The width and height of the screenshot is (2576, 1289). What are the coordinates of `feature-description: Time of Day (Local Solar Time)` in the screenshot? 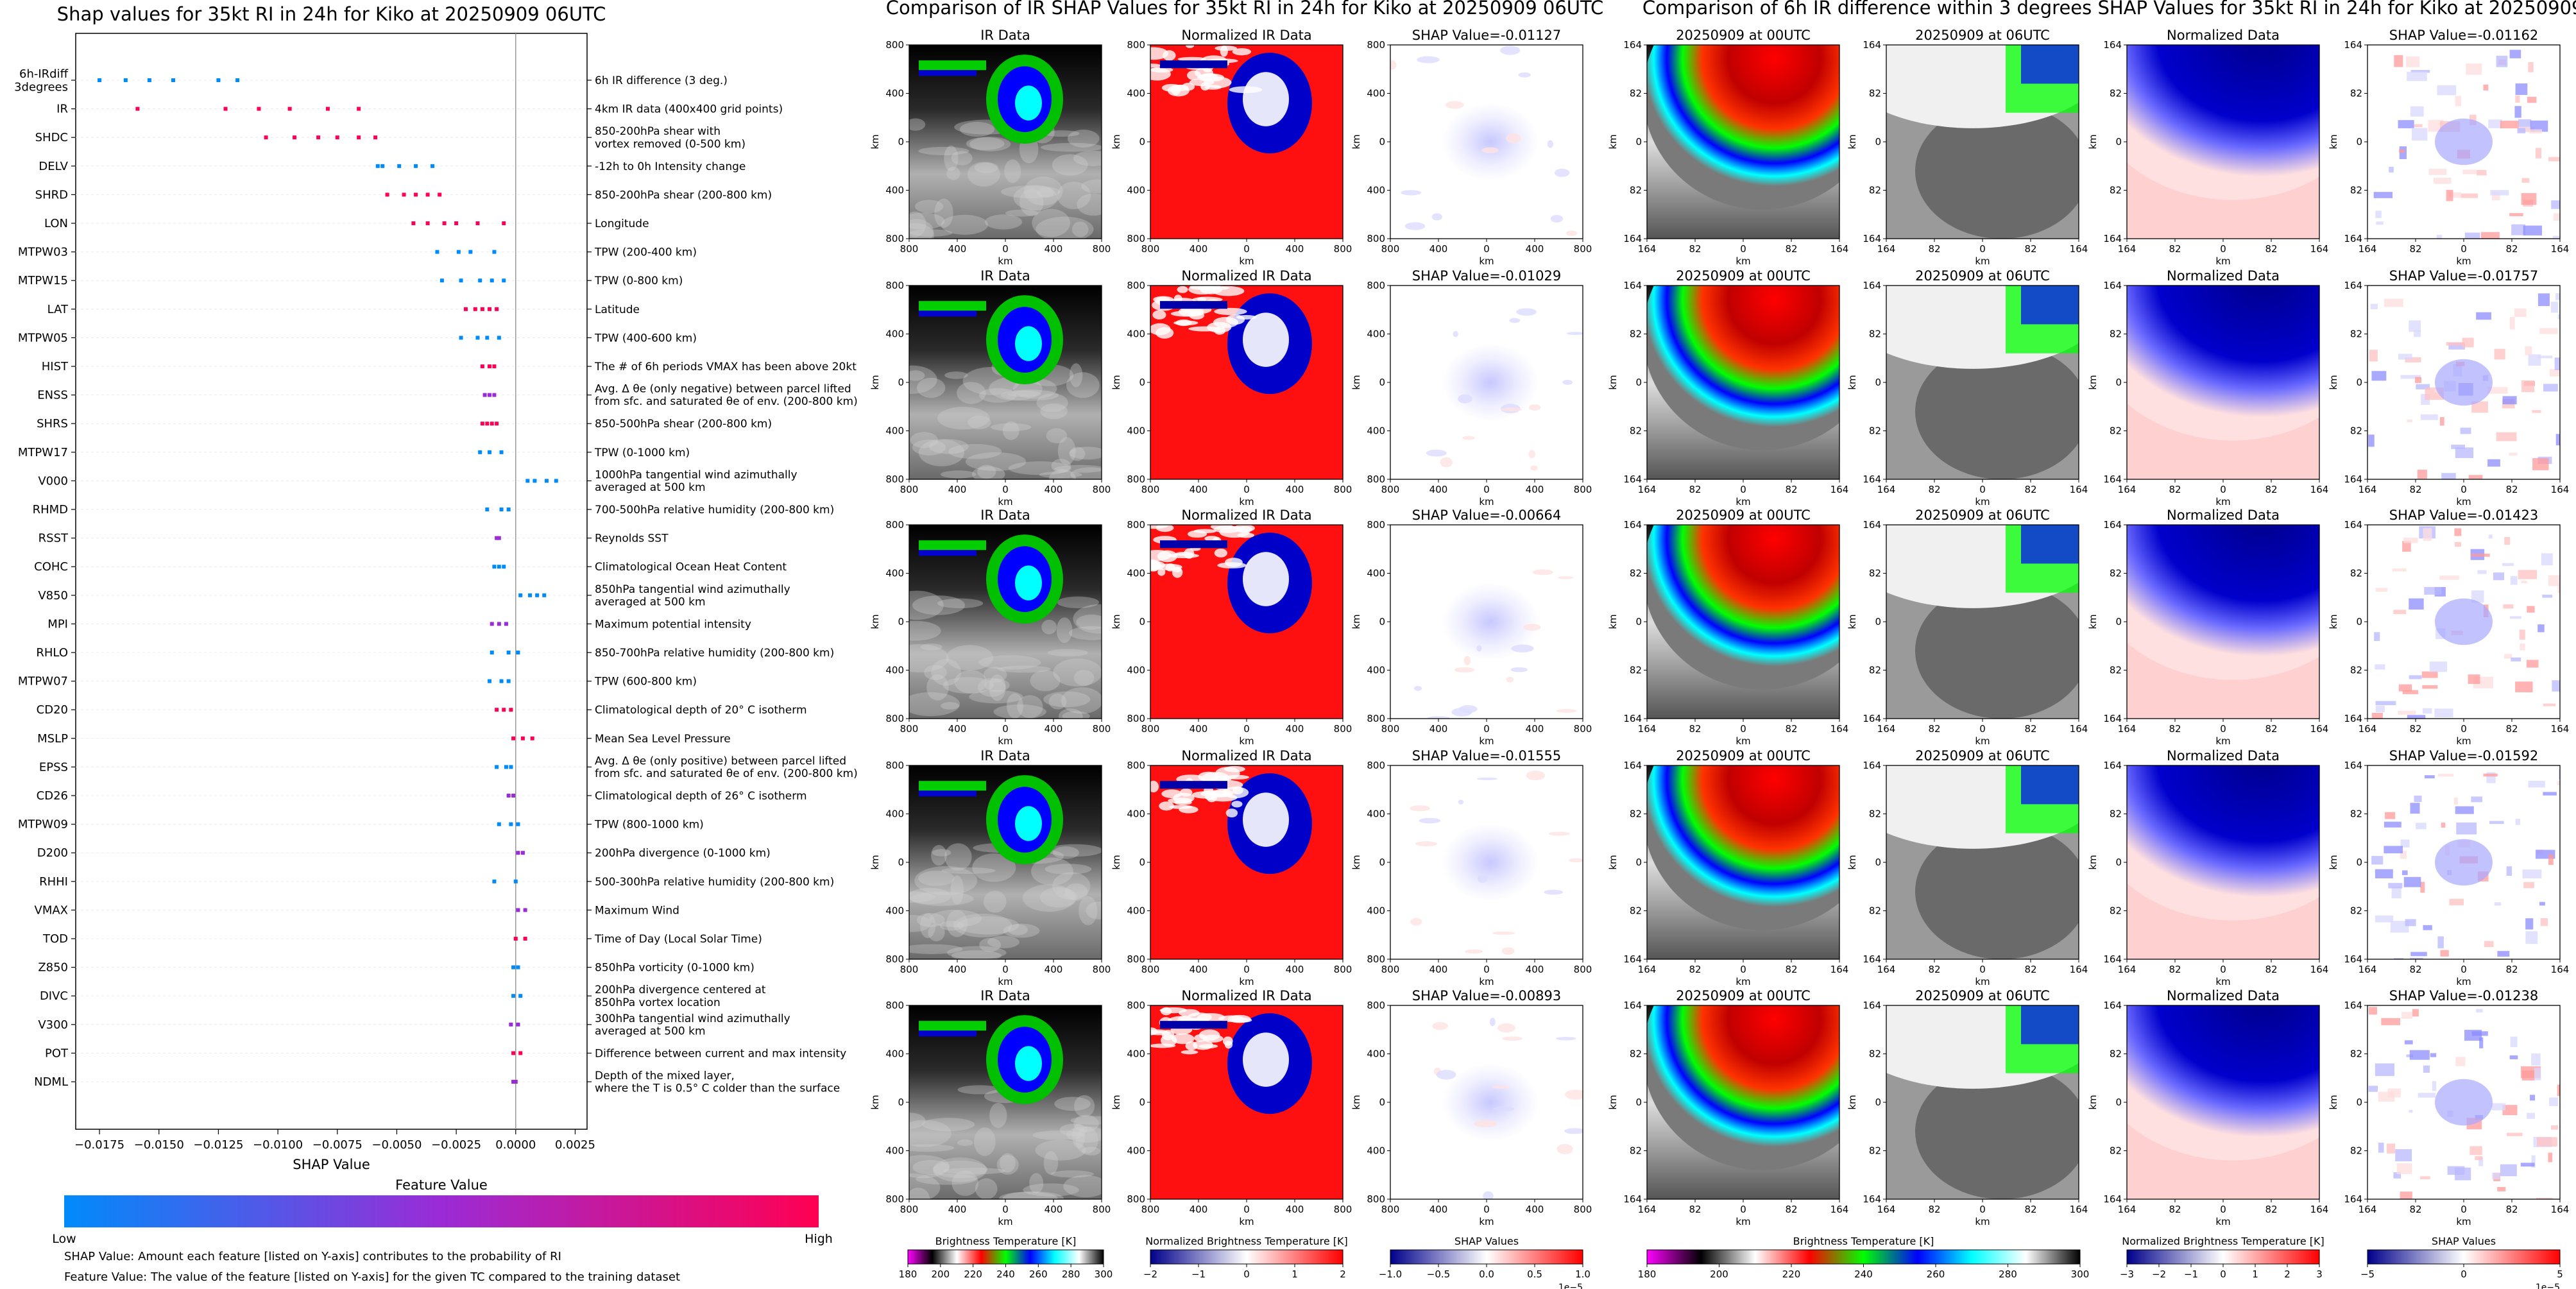 It's located at (678, 939).